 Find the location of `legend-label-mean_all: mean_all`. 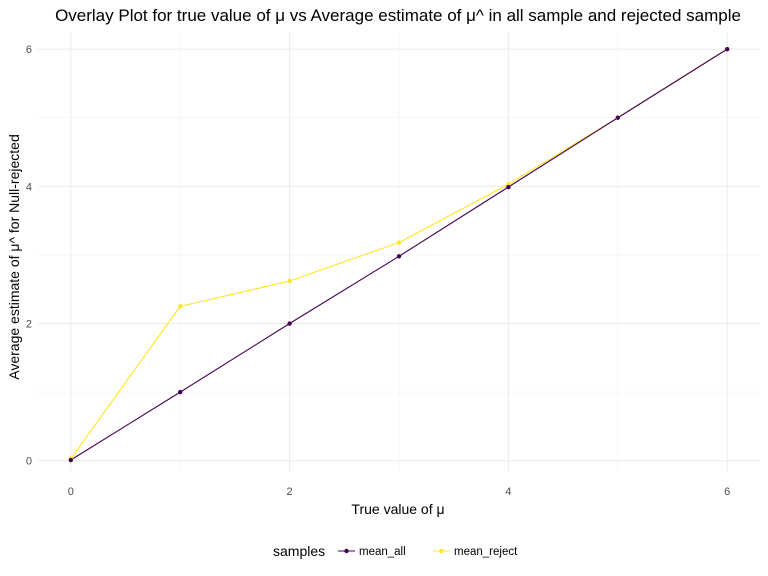

legend-label-mean_all: mean_all is located at coordinates (382, 552).